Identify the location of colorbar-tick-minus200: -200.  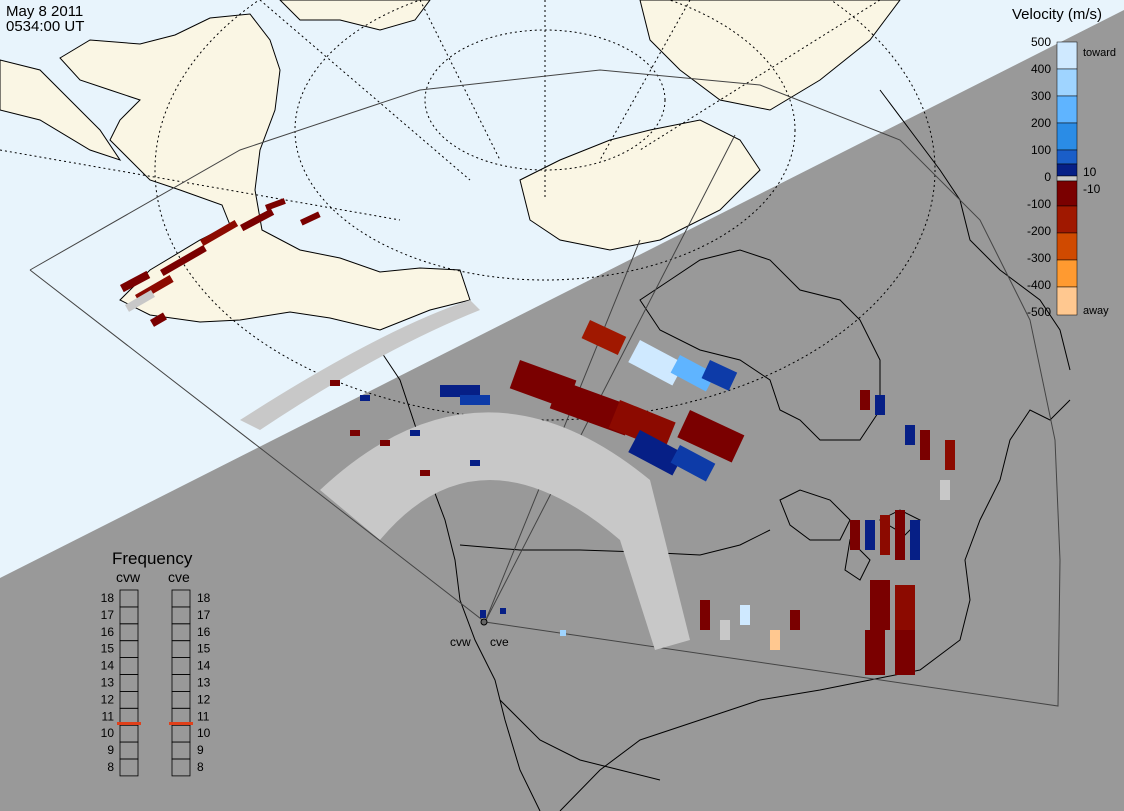
(1039, 231).